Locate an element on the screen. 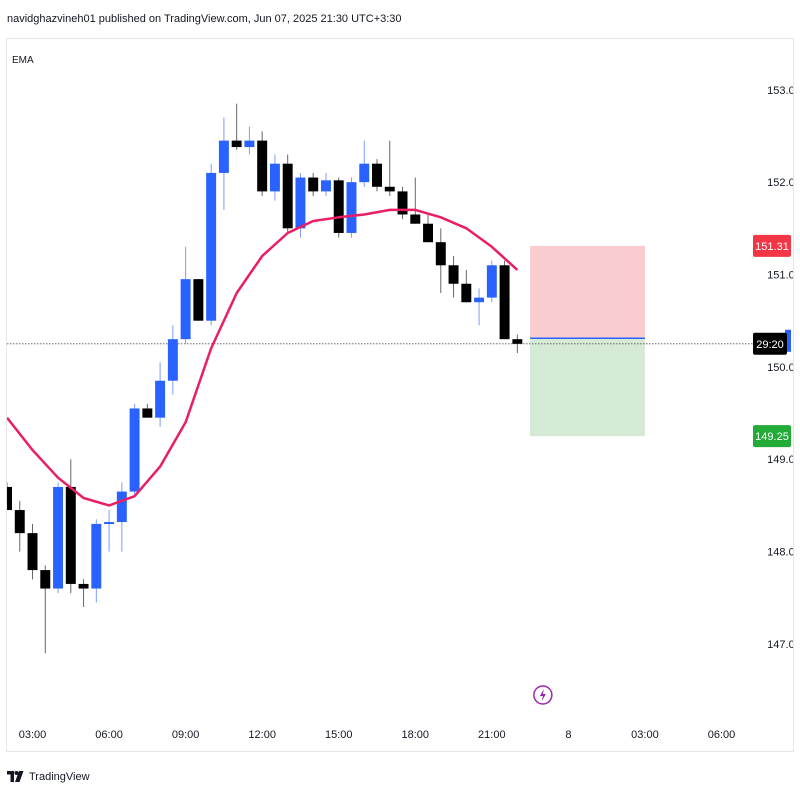  current-price-label: 29:20 is located at coordinates (770, 345).